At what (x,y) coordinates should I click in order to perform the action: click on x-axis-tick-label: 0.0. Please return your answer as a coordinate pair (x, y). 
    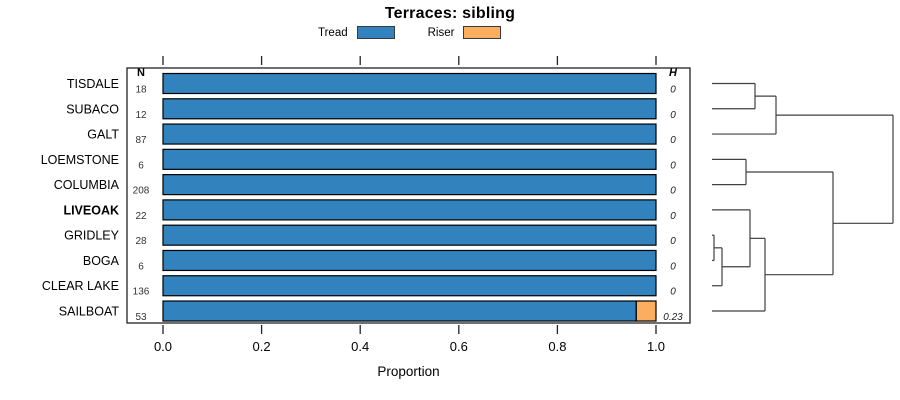
    Looking at the image, I should click on (163, 346).